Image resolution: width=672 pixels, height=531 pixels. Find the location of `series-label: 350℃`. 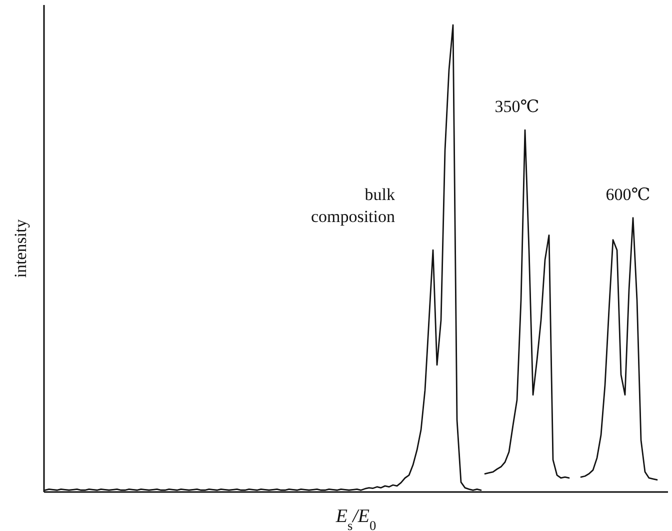

series-label: 350℃ is located at coordinates (517, 106).